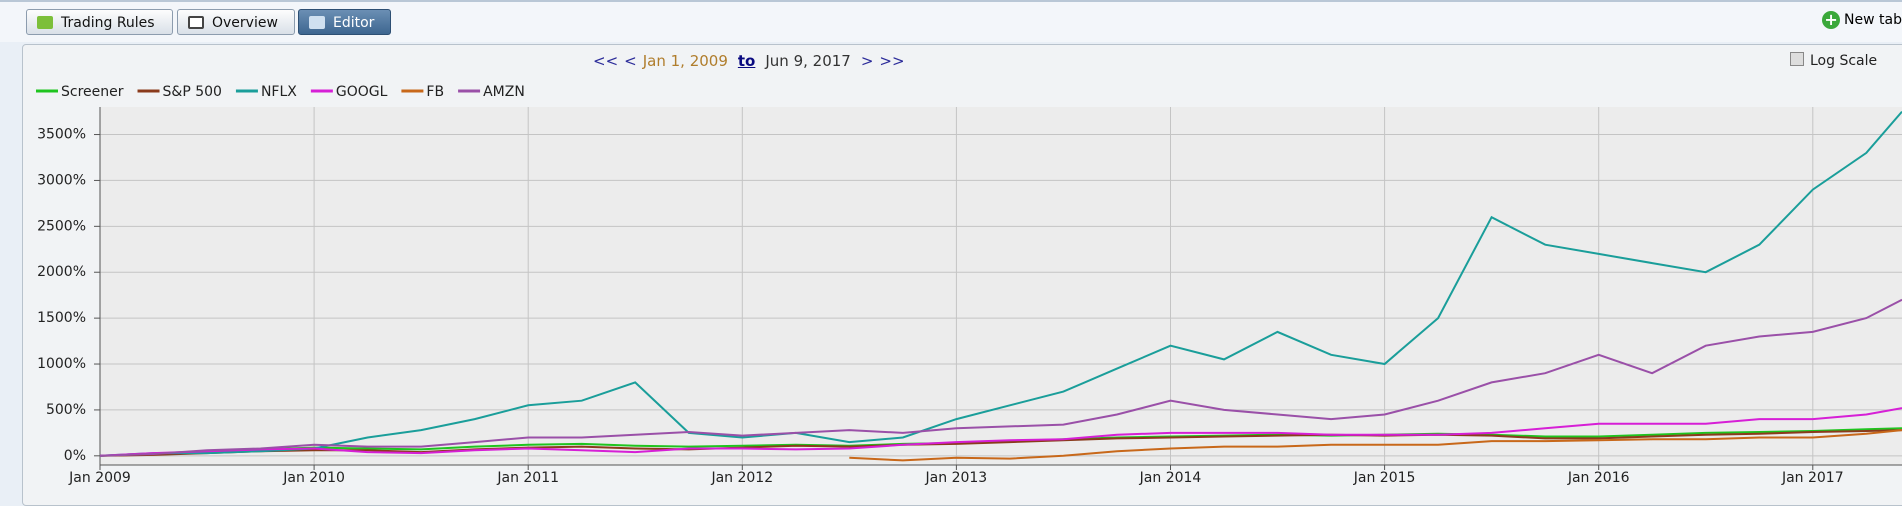  I want to click on date-range-nav: << < Jan 1, 2009 to Jun 9, 2017 > >>, so click(752, 61).